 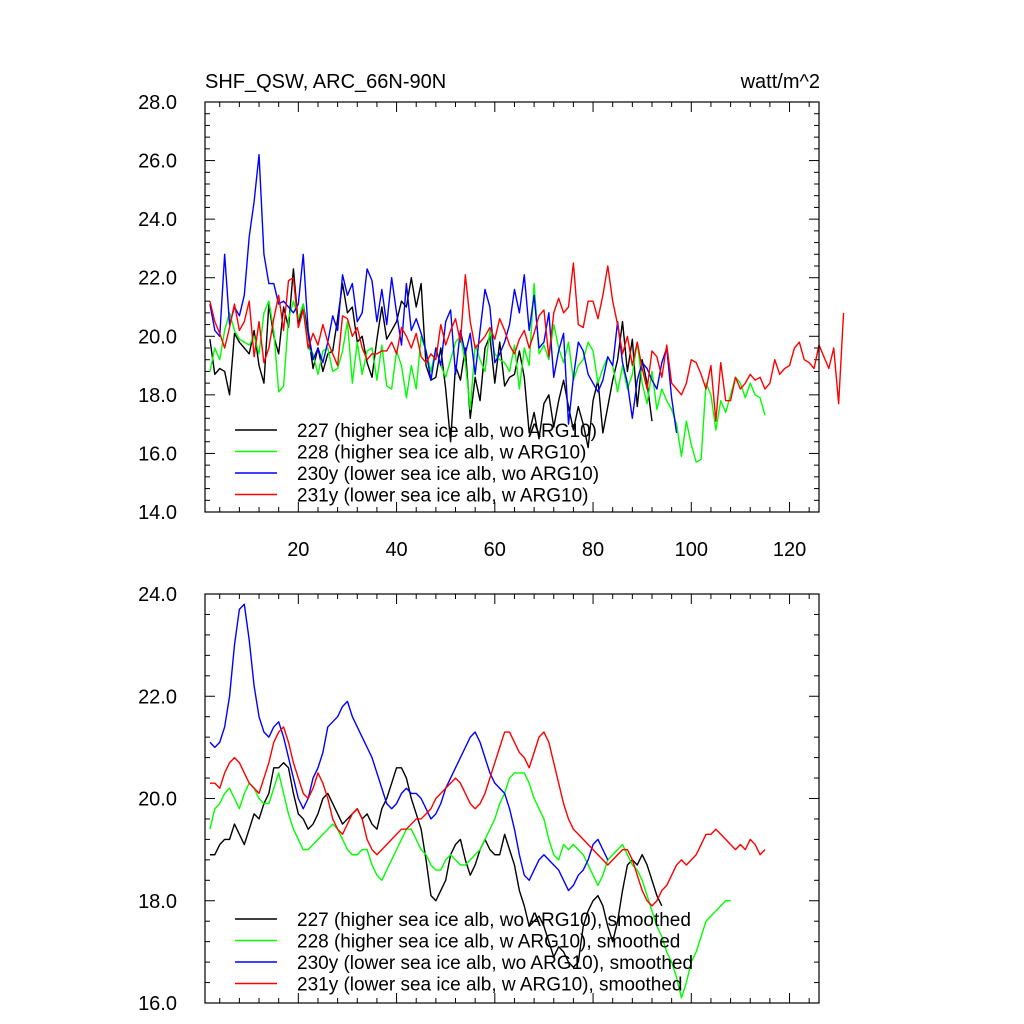 What do you see at coordinates (396, 550) in the screenshot?
I see `x-tick-label: 40` at bounding box center [396, 550].